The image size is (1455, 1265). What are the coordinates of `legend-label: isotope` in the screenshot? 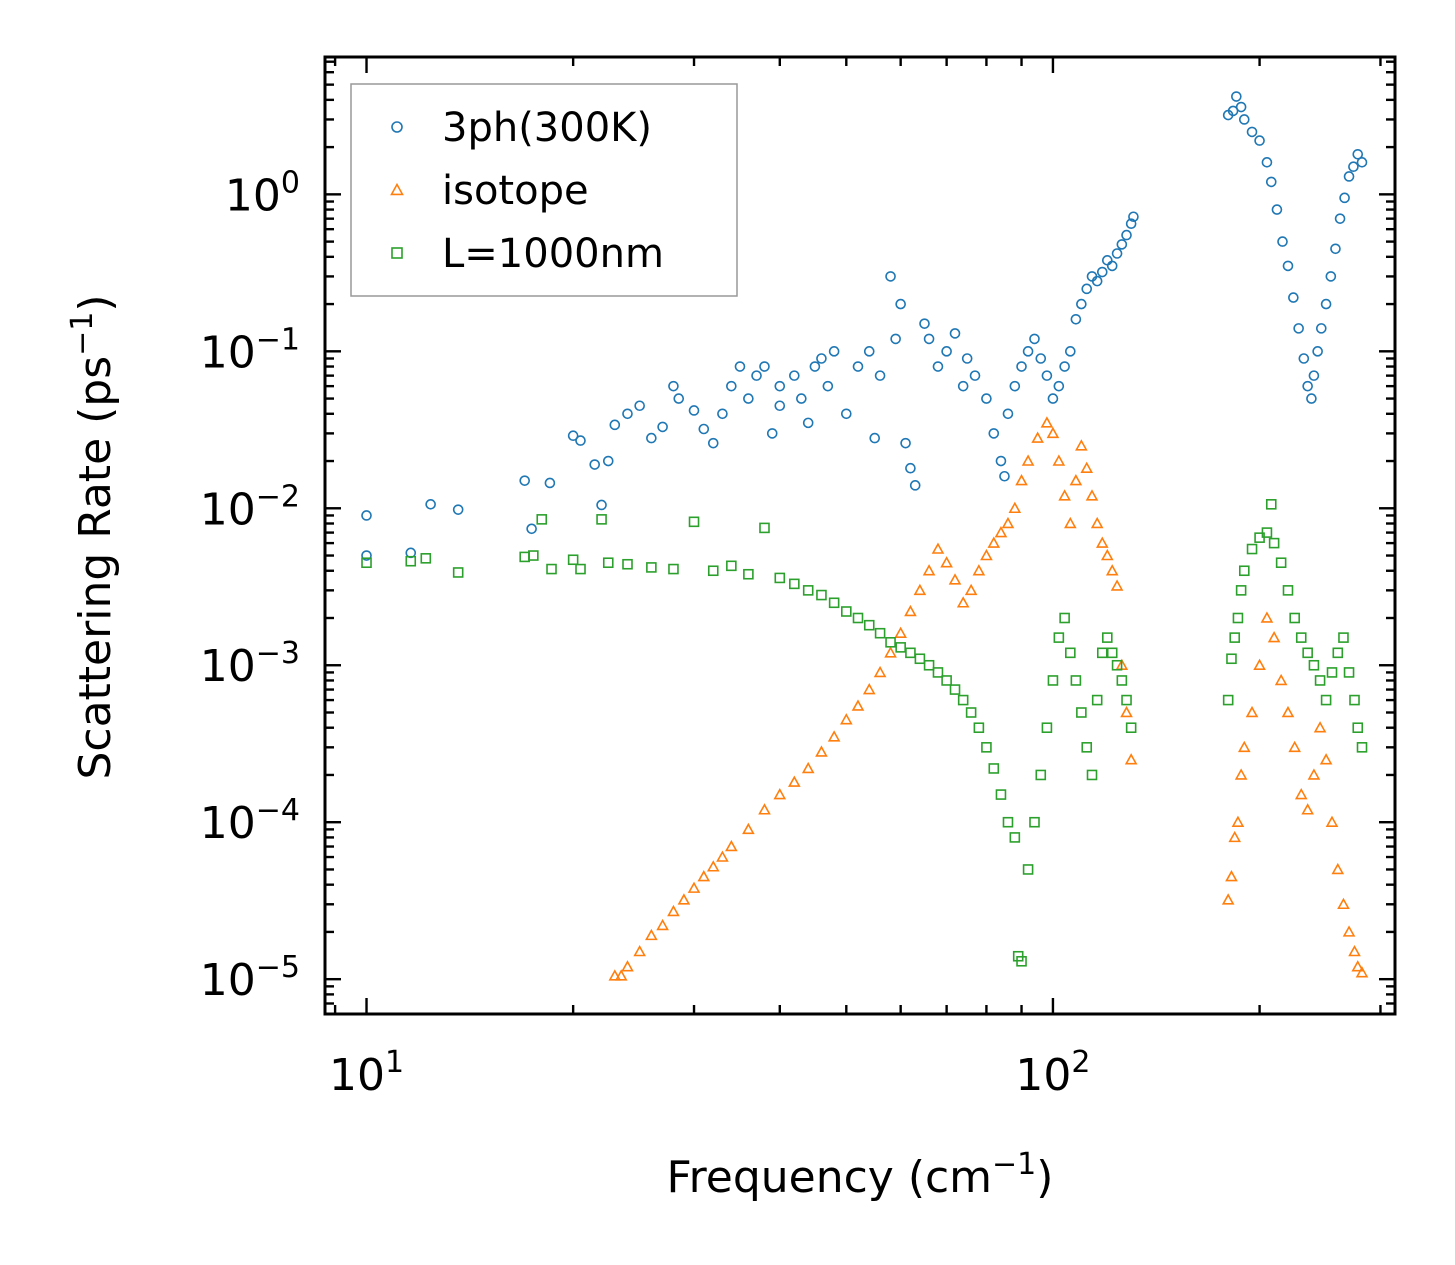 It's located at (515, 191).